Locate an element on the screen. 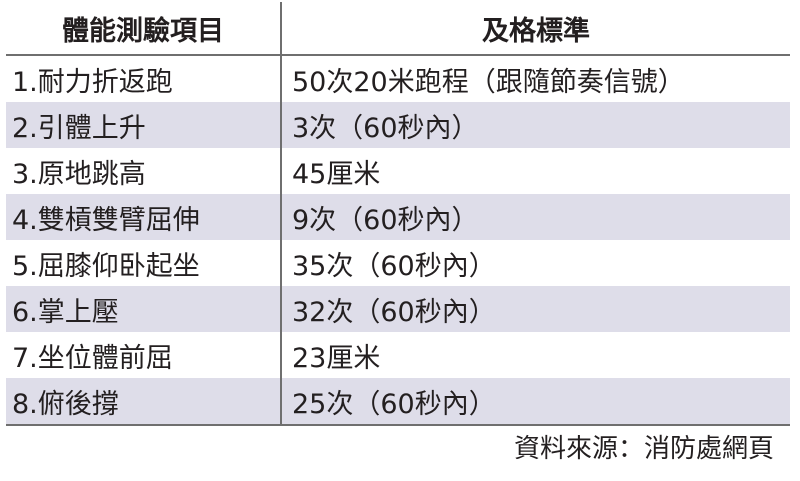 The height and width of the screenshot is (481, 800). table-row: 3.原地跳高 45厘米 is located at coordinates (398, 171).